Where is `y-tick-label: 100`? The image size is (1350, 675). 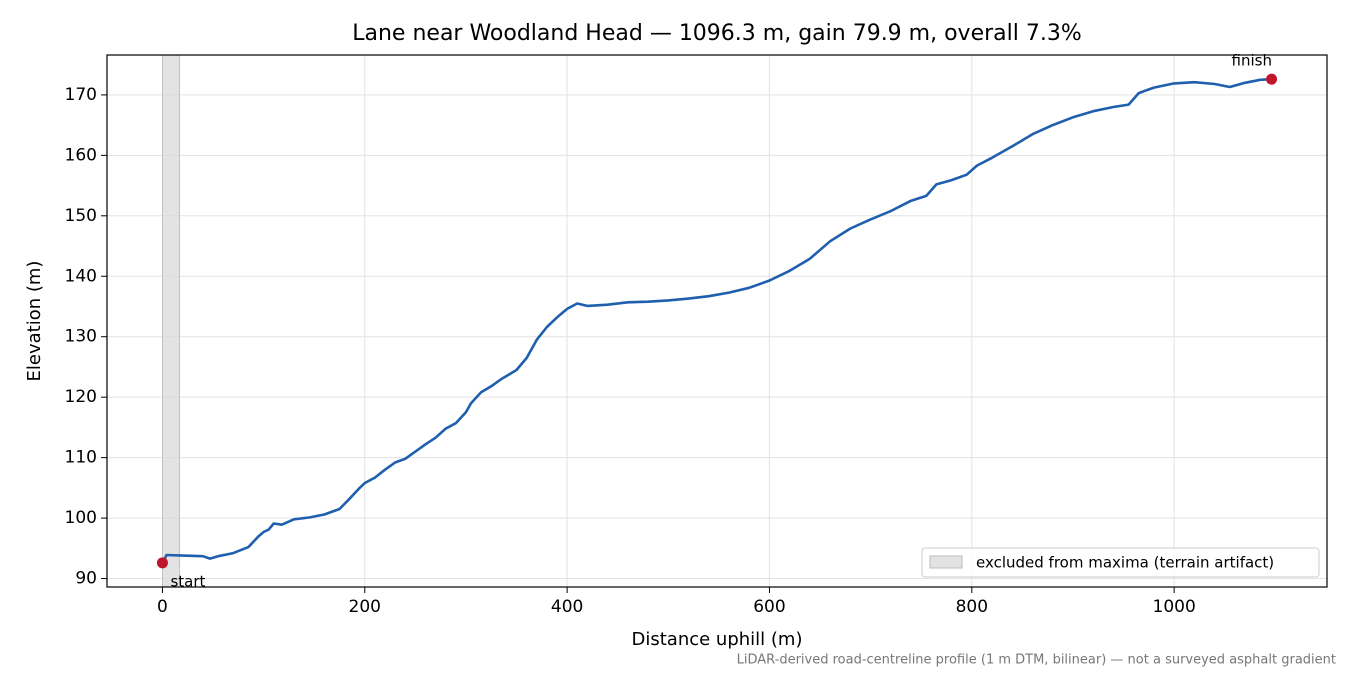
y-tick-label: 100 is located at coordinates (81, 518).